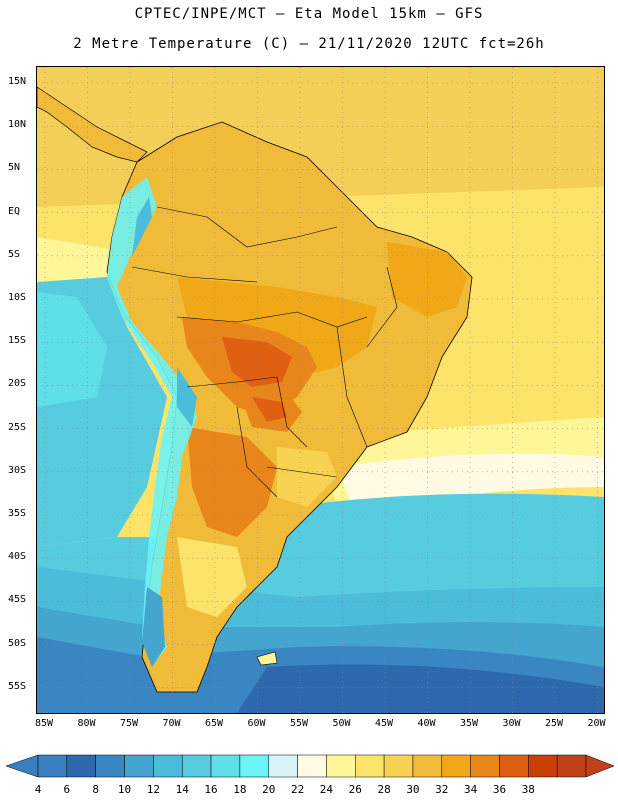 This screenshot has width=618, height=800. I want to click on northeast-warm-zone, so click(427, 279).